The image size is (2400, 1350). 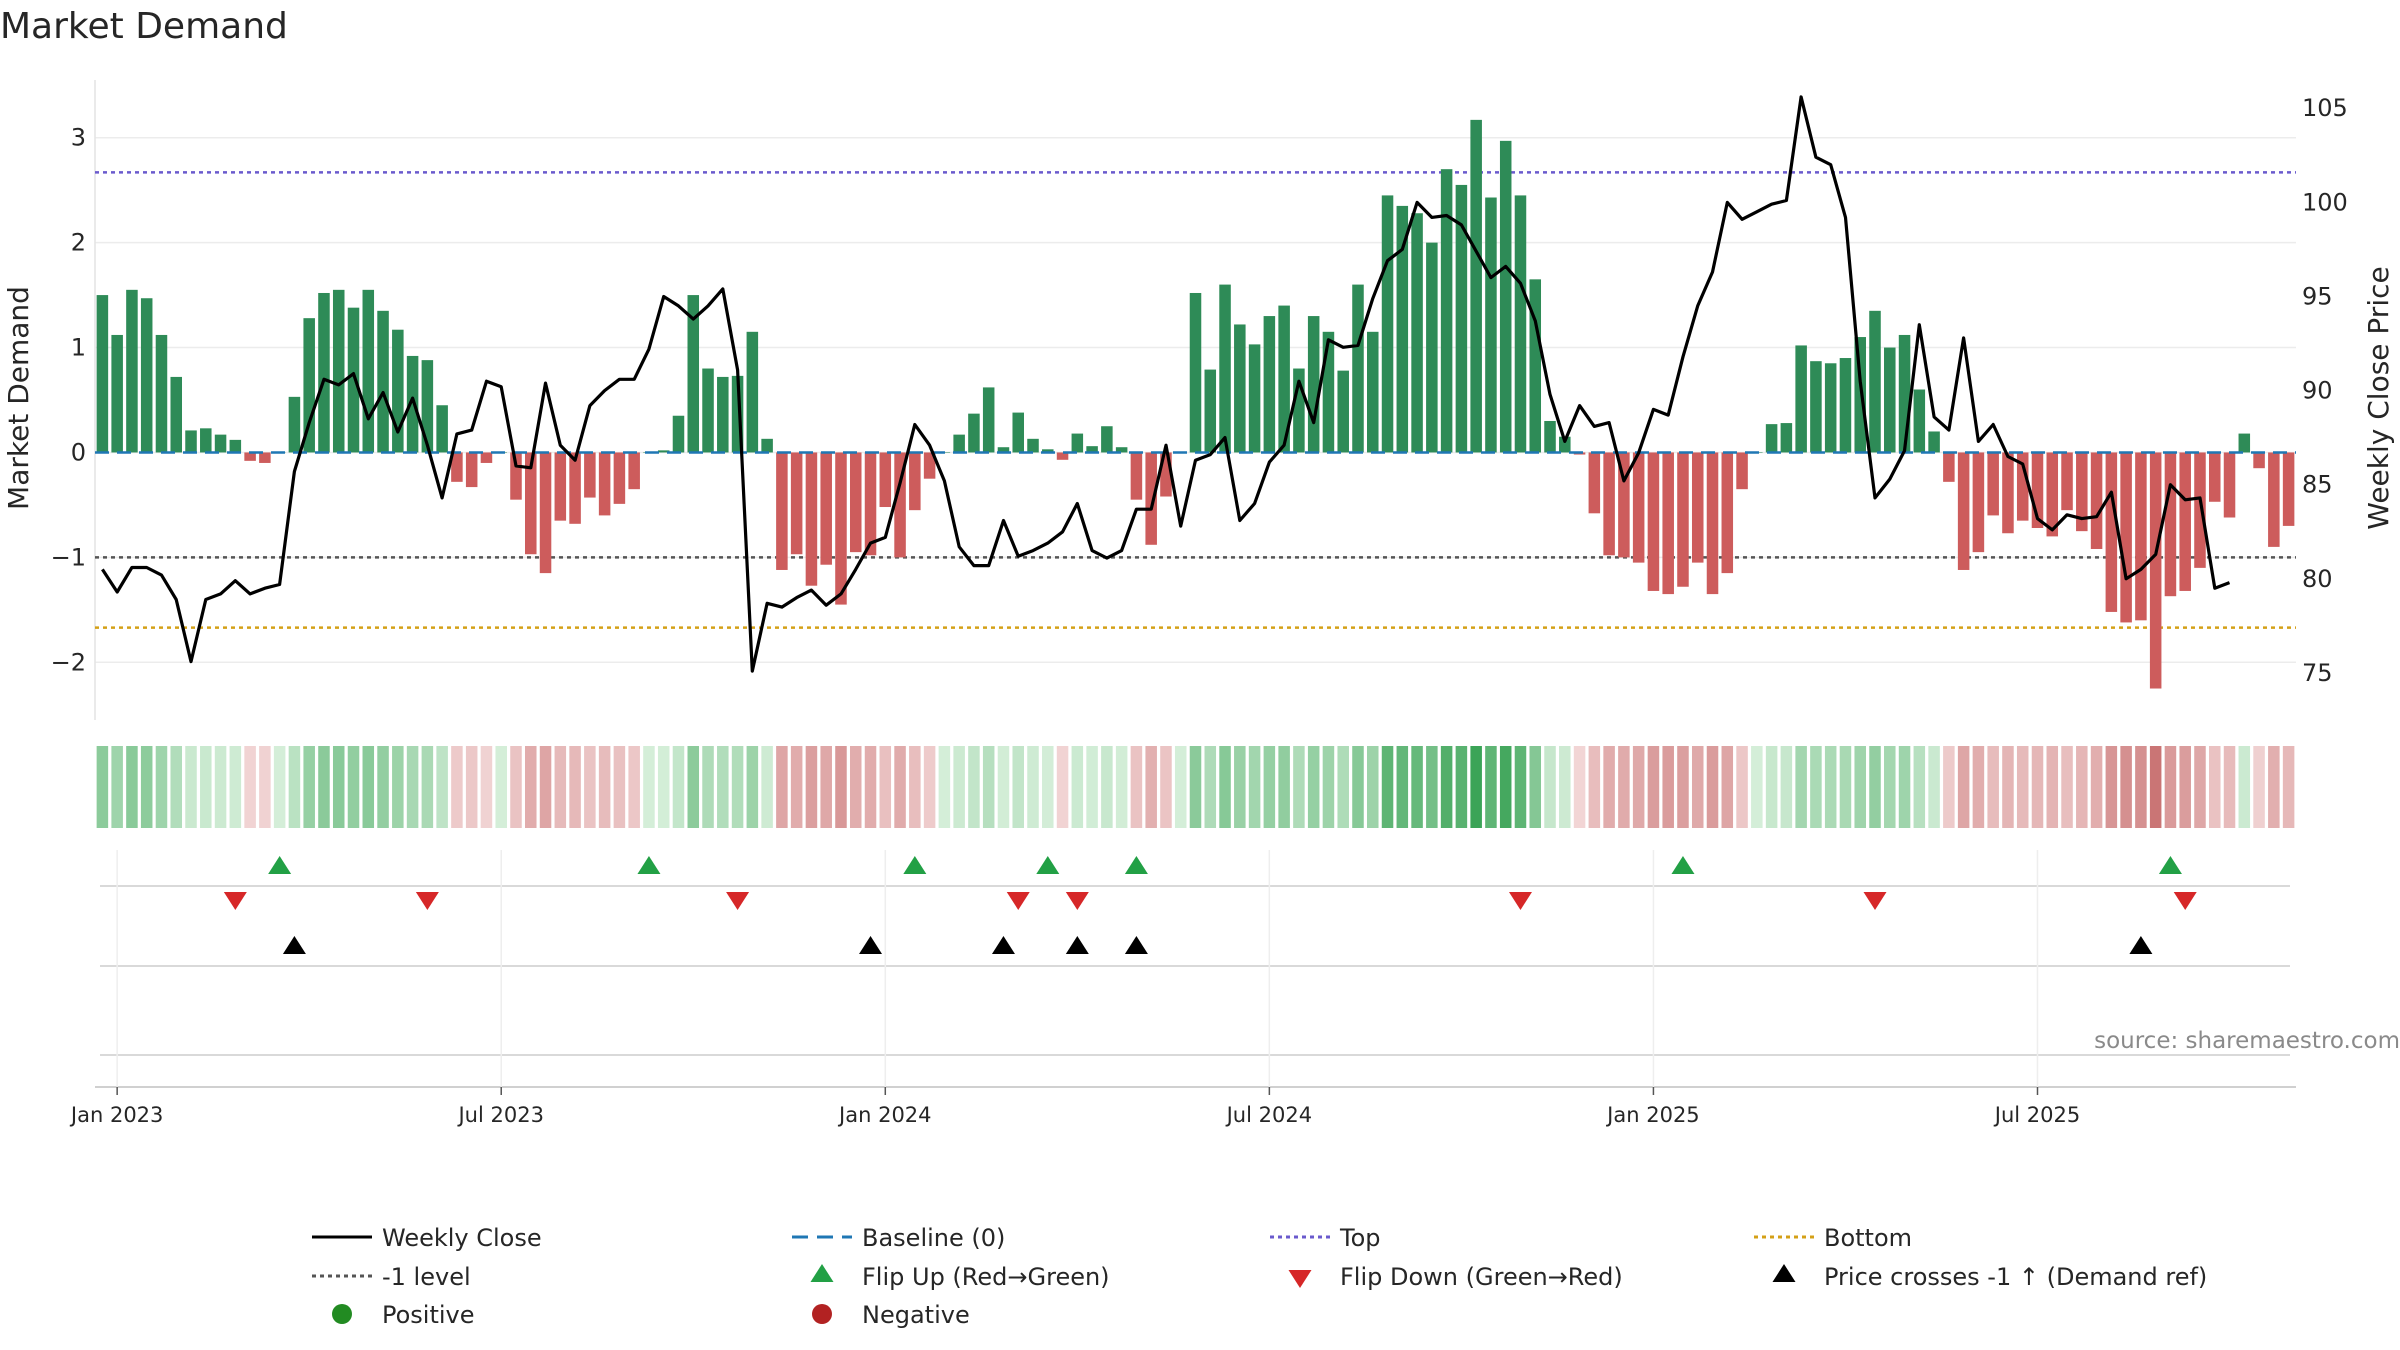 I want to click on legend-label: Flip Up (Red→Green), so click(x=986, y=1277).